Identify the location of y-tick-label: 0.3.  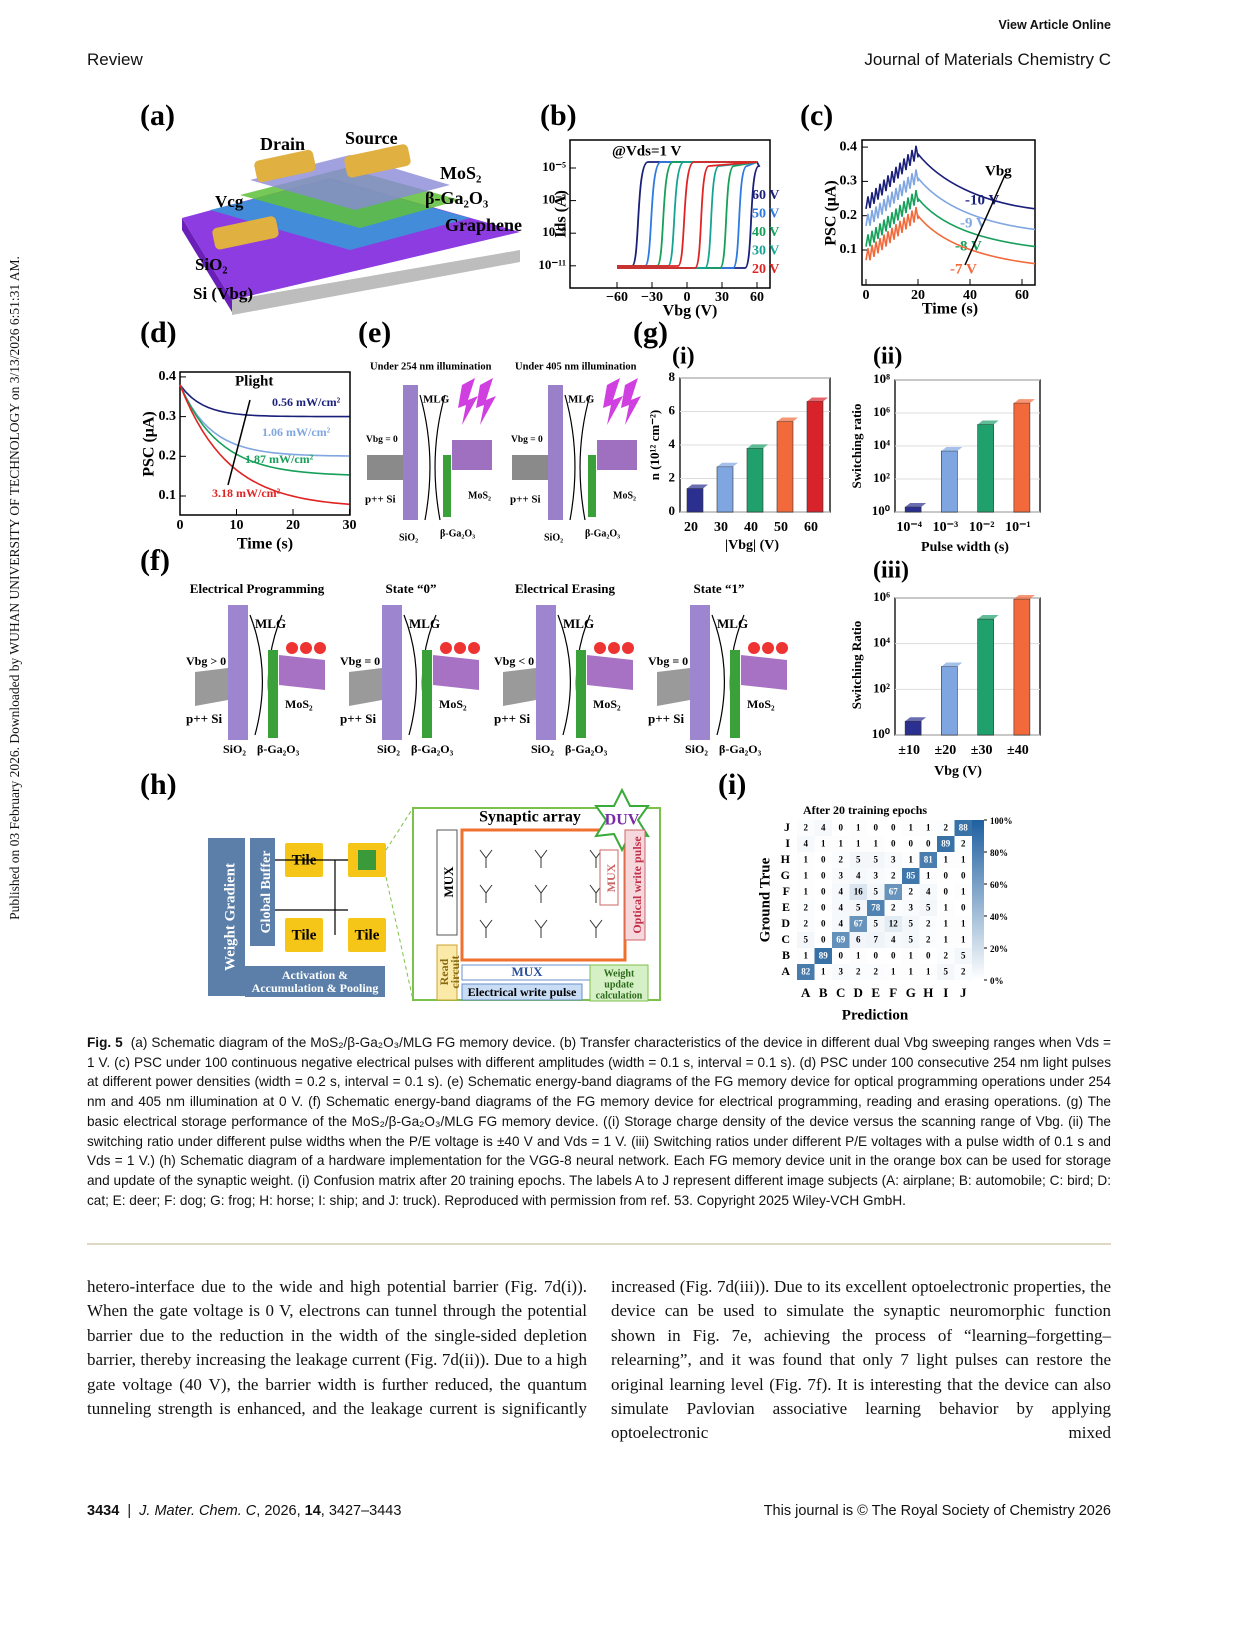
(849, 181).